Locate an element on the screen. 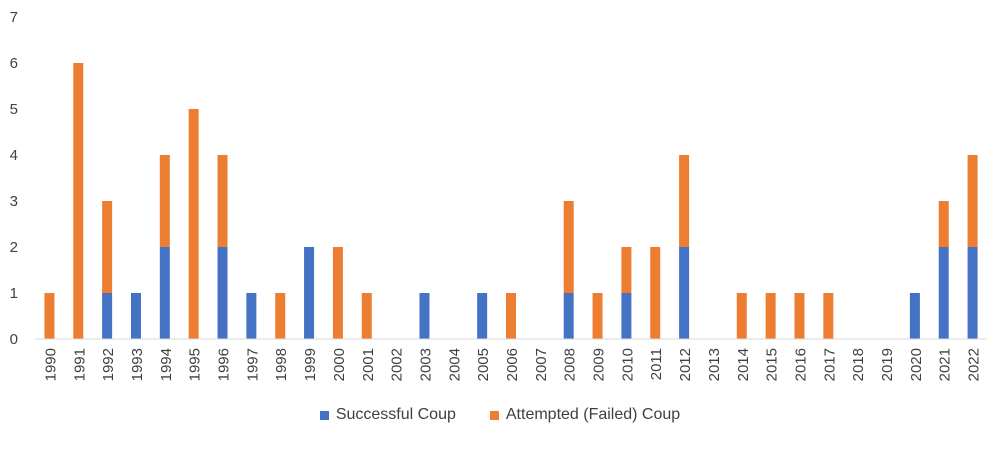 This screenshot has height=449, width=1000. bar-attempted-2012 is located at coordinates (684, 201).